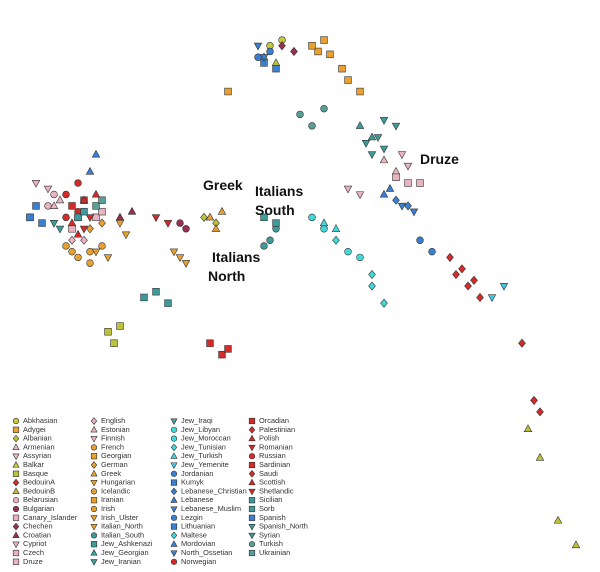 This screenshot has height=572, width=600. What do you see at coordinates (112, 446) in the screenshot?
I see `legend-label: French` at bounding box center [112, 446].